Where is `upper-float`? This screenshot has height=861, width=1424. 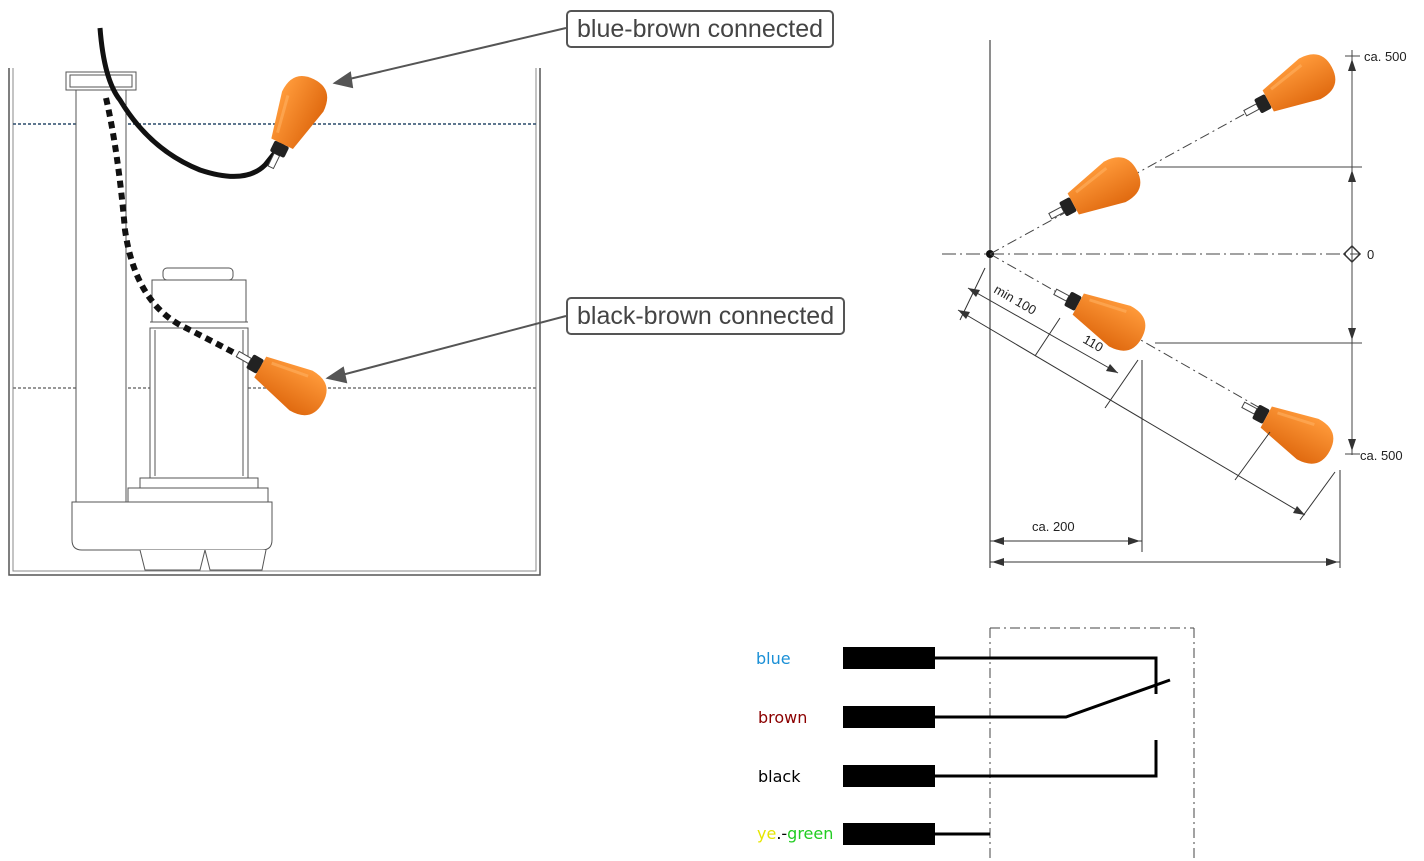
upper-float is located at coordinates (292, 123).